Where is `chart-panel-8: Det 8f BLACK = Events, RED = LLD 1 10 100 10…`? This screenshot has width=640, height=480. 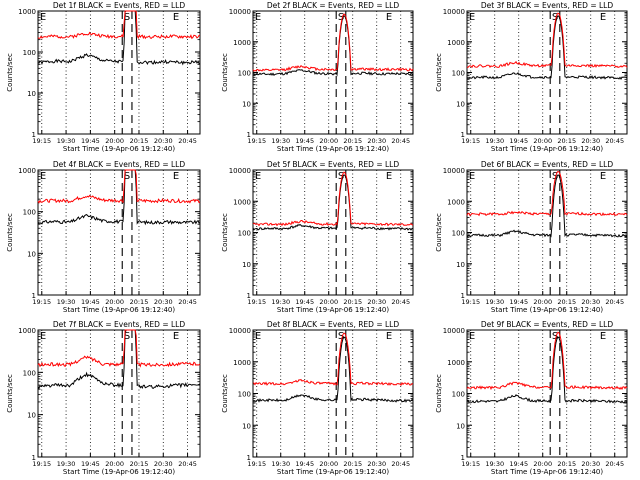 chart-panel-8: Det 8f BLACK = Events, RED = LLD 1 10 100 10… is located at coordinates (317, 398).